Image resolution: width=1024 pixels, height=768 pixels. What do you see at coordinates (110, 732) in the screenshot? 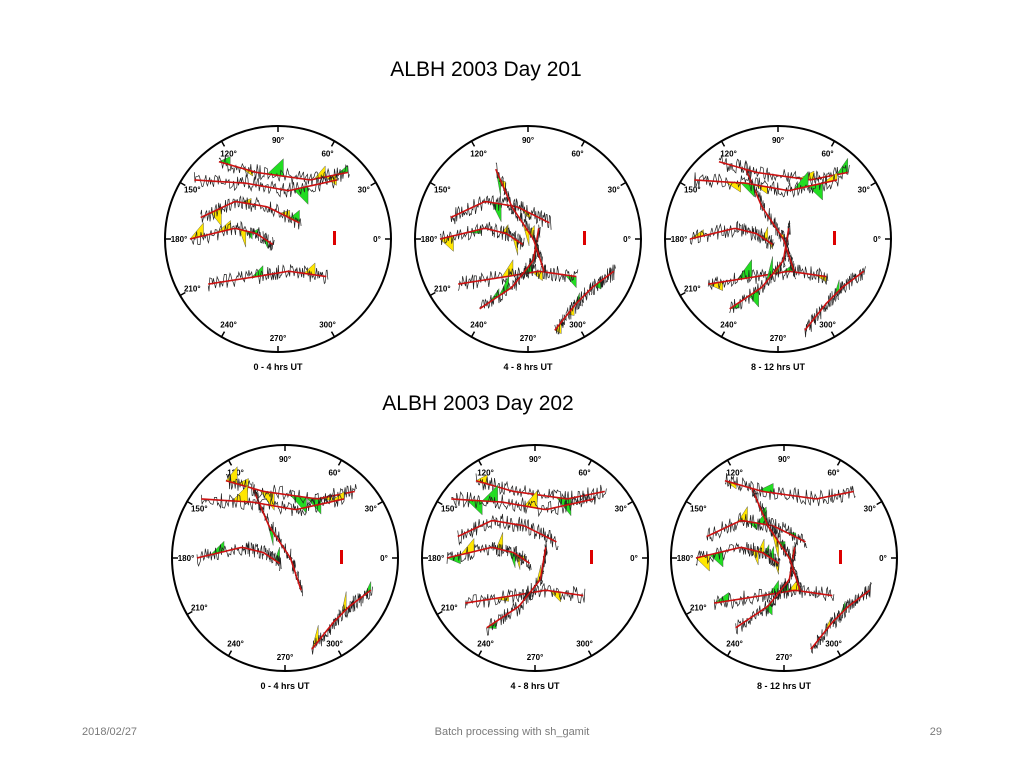
I see `footer-date: 2018/02/27` at bounding box center [110, 732].